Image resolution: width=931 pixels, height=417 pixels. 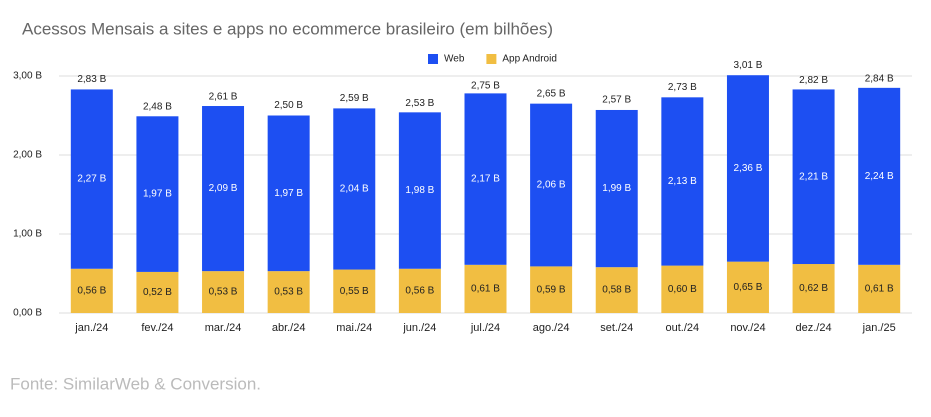 I want to click on value-label: 0,55 B, so click(x=354, y=291).